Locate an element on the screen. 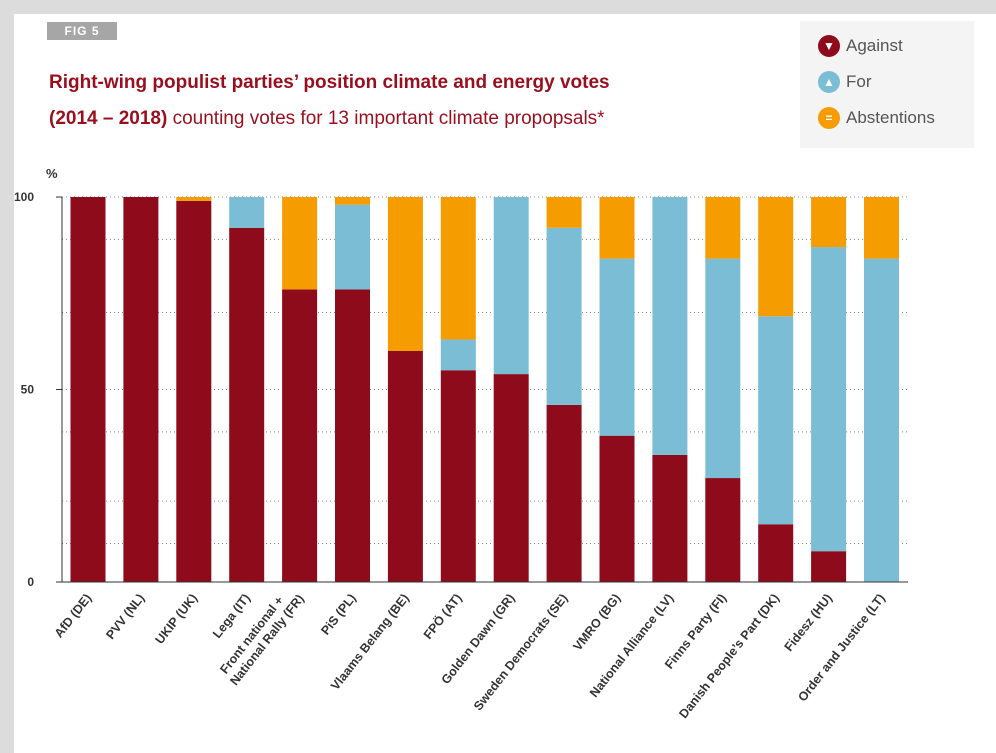 The width and height of the screenshot is (996, 753). thumbs-up-icon: ▲ is located at coordinates (829, 82).